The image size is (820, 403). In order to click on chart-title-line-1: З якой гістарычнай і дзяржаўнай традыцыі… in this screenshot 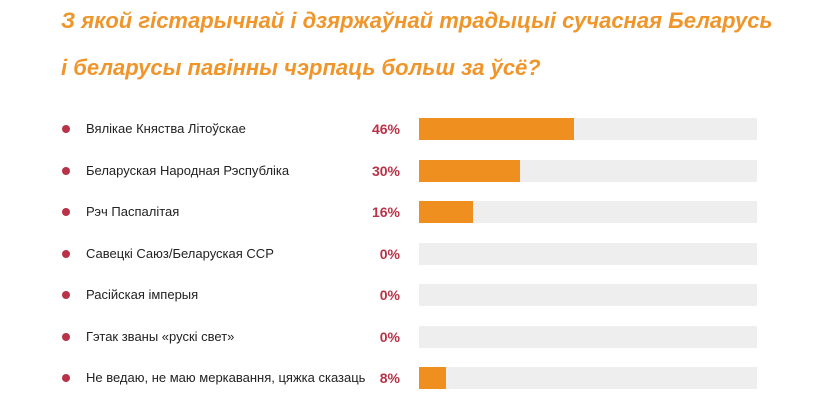, I will do `click(417, 20)`.